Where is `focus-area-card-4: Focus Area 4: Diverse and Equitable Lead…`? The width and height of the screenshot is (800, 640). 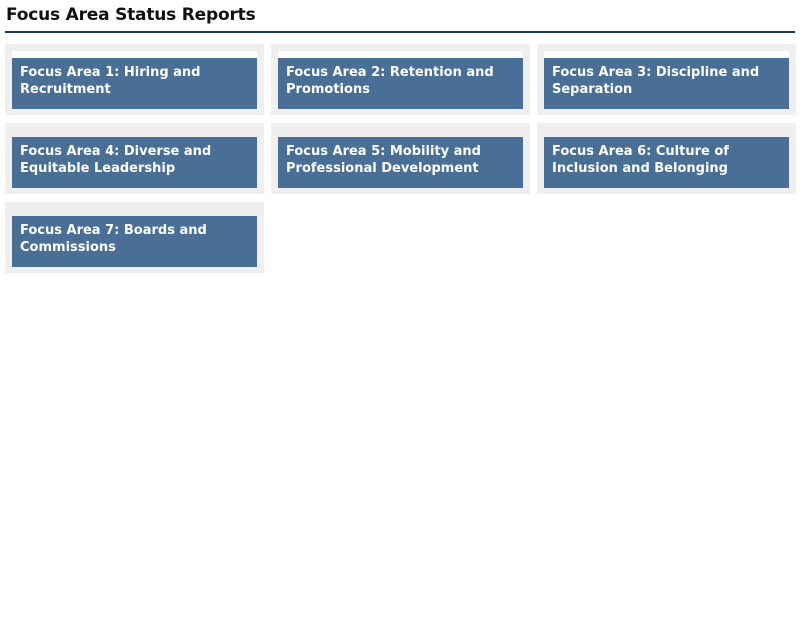 focus-area-card-4: Focus Area 4: Diverse and Equitable Lead… is located at coordinates (134, 158).